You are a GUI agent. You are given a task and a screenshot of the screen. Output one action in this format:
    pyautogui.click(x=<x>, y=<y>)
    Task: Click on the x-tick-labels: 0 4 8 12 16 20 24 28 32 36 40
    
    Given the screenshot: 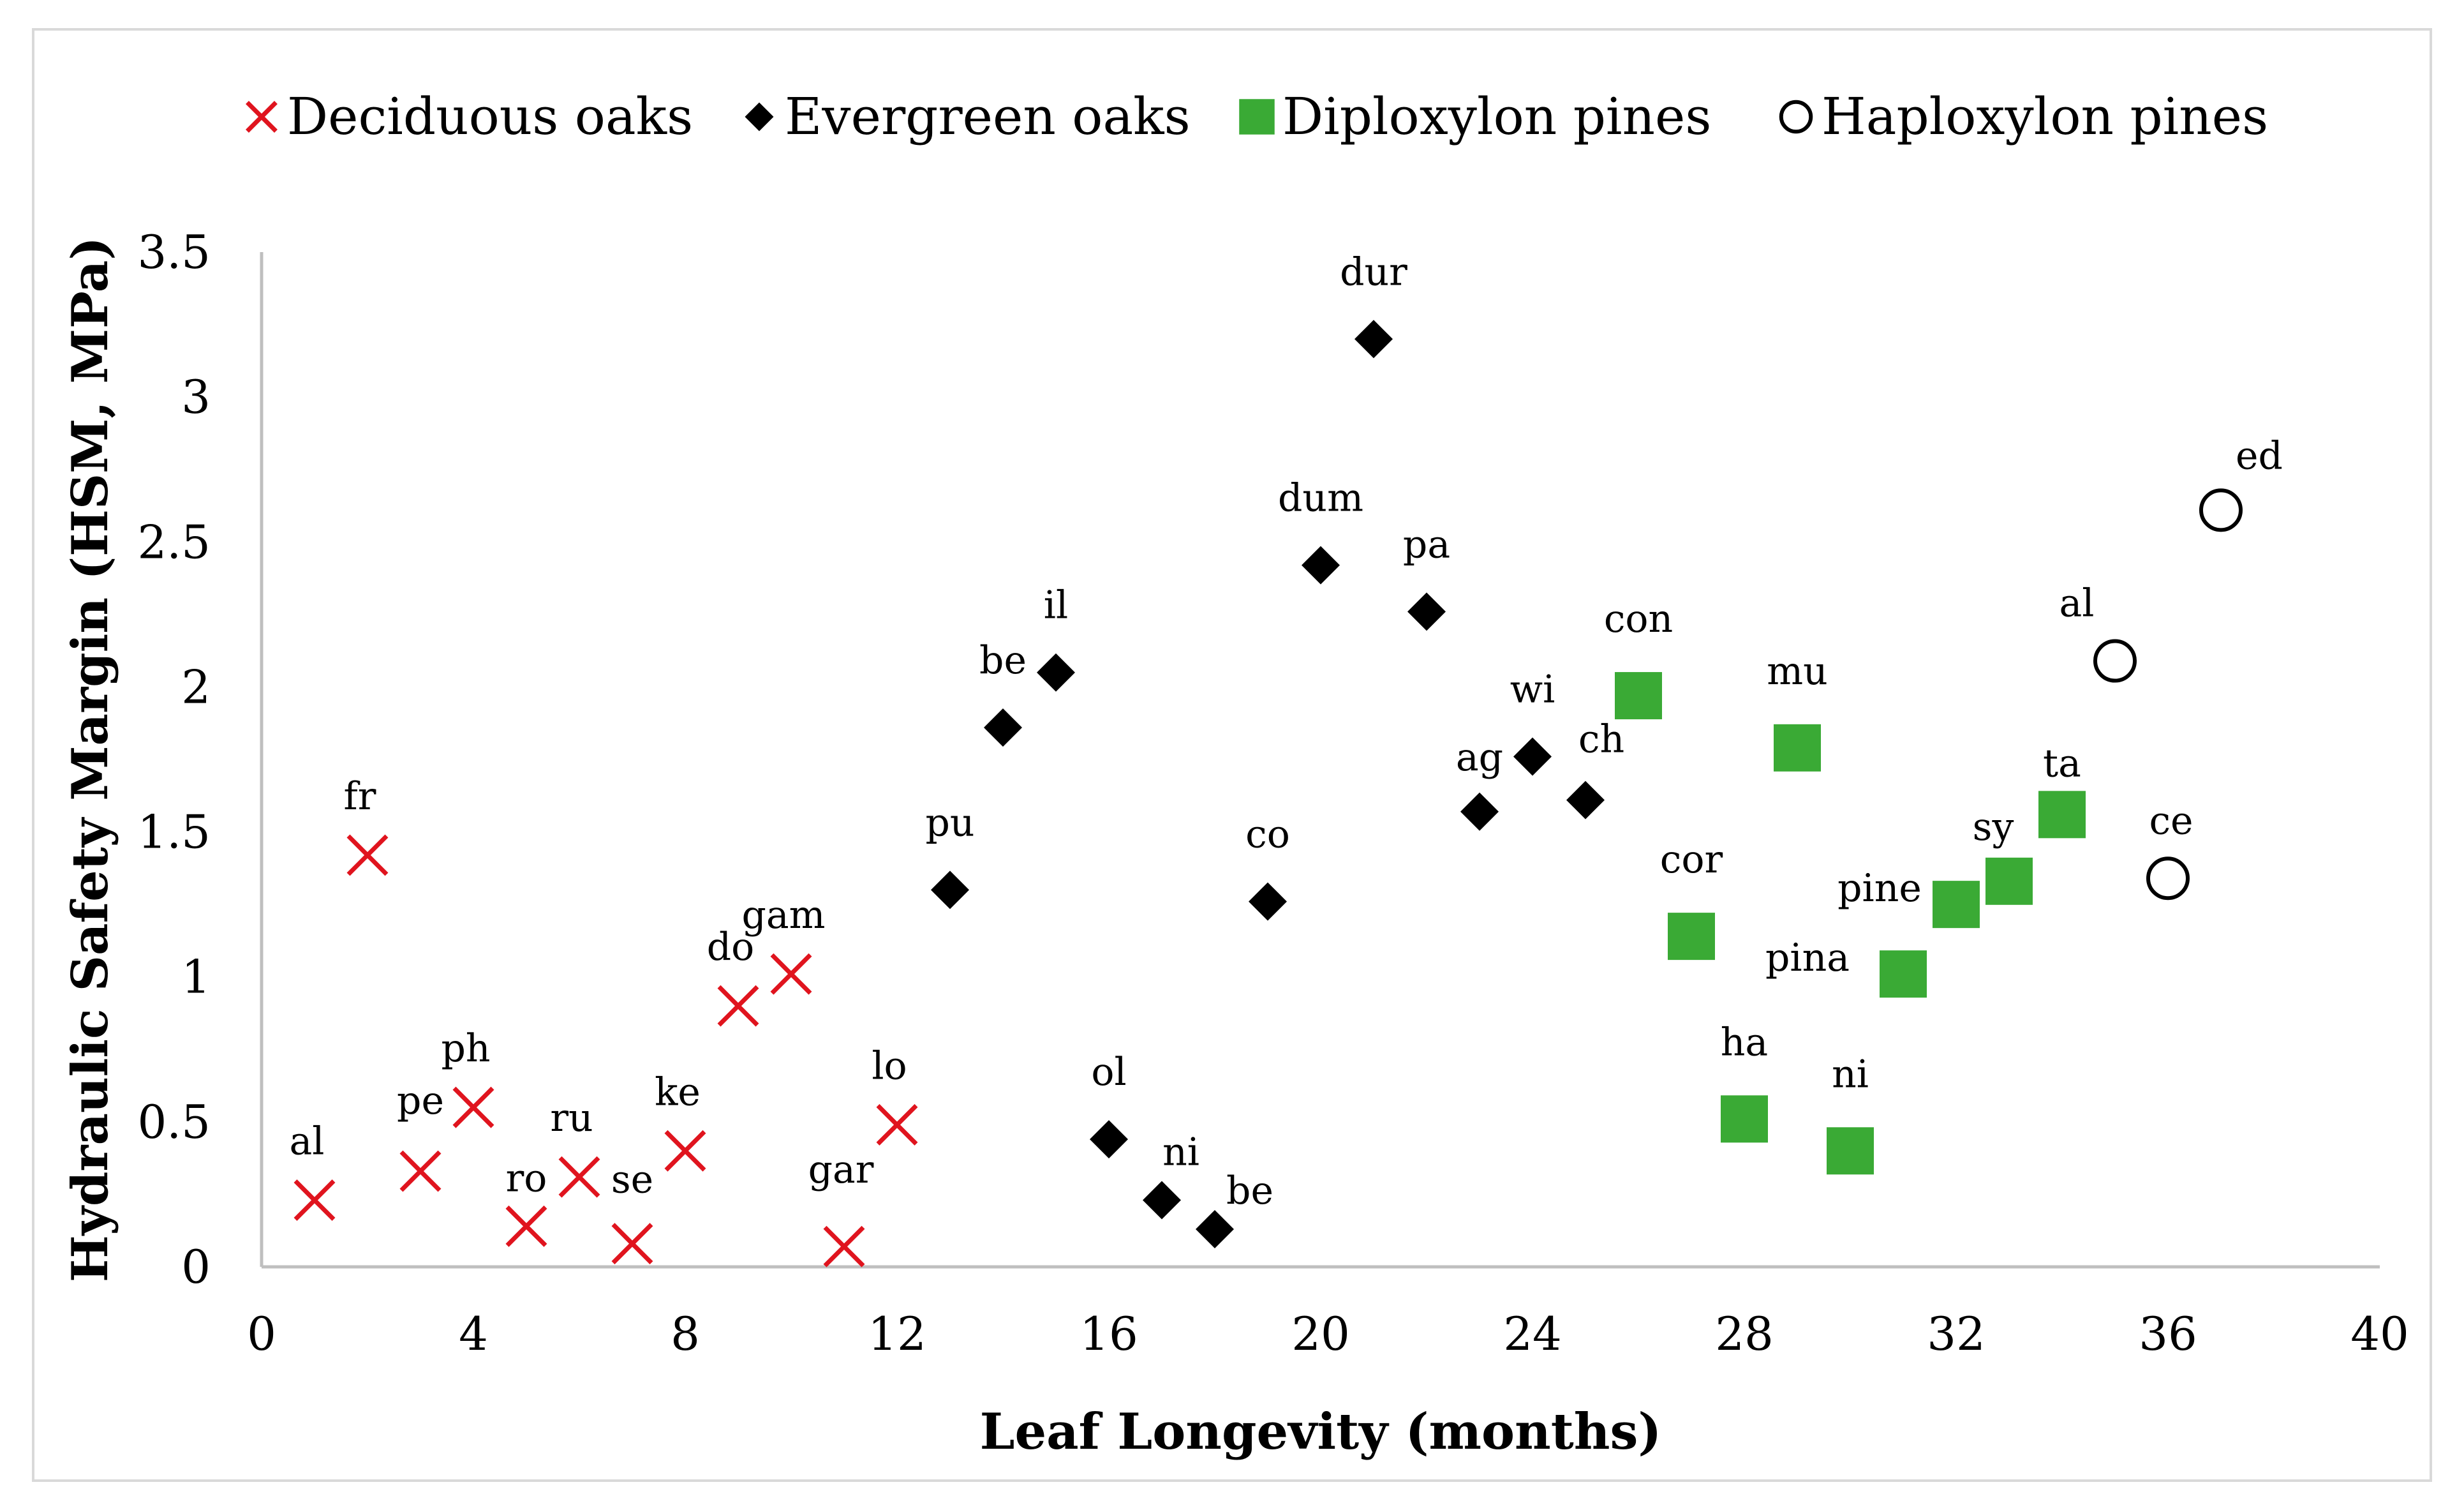 What is the action you would take?
    pyautogui.click(x=1328, y=1334)
    